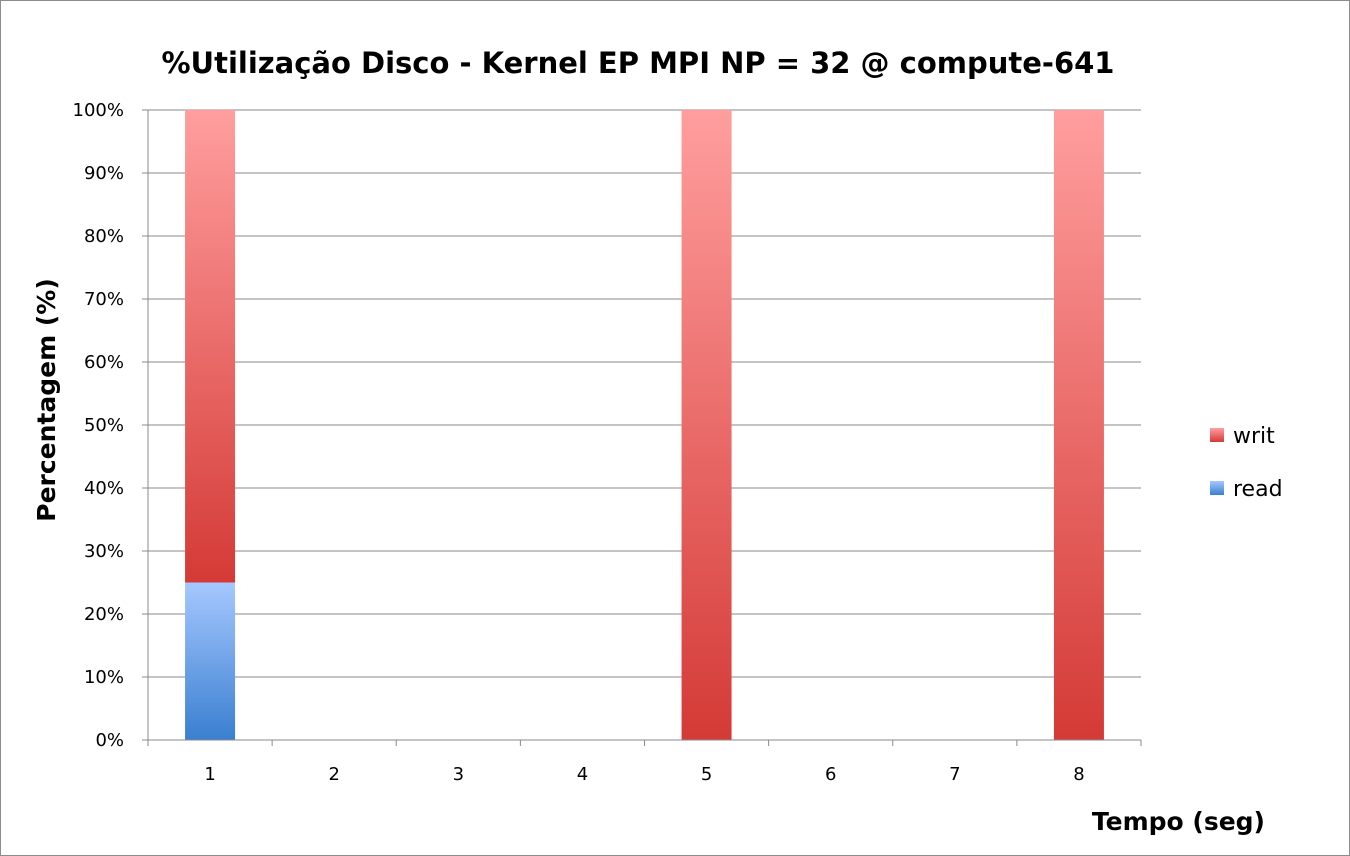 Image resolution: width=1350 pixels, height=856 pixels. Describe the element at coordinates (46, 400) in the screenshot. I see `y-axis-title: Percentagem (%)` at that location.